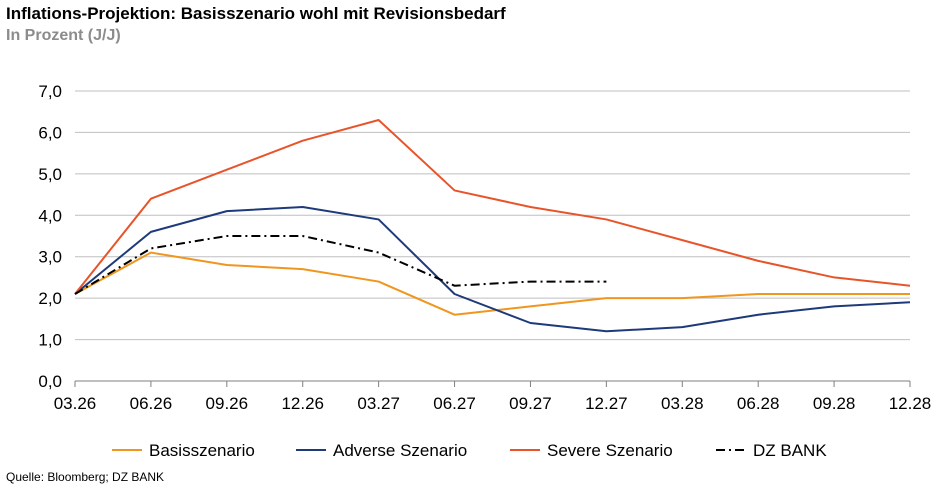  Describe the element at coordinates (758, 403) in the screenshot. I see `x-tick-label: 06.28` at that location.